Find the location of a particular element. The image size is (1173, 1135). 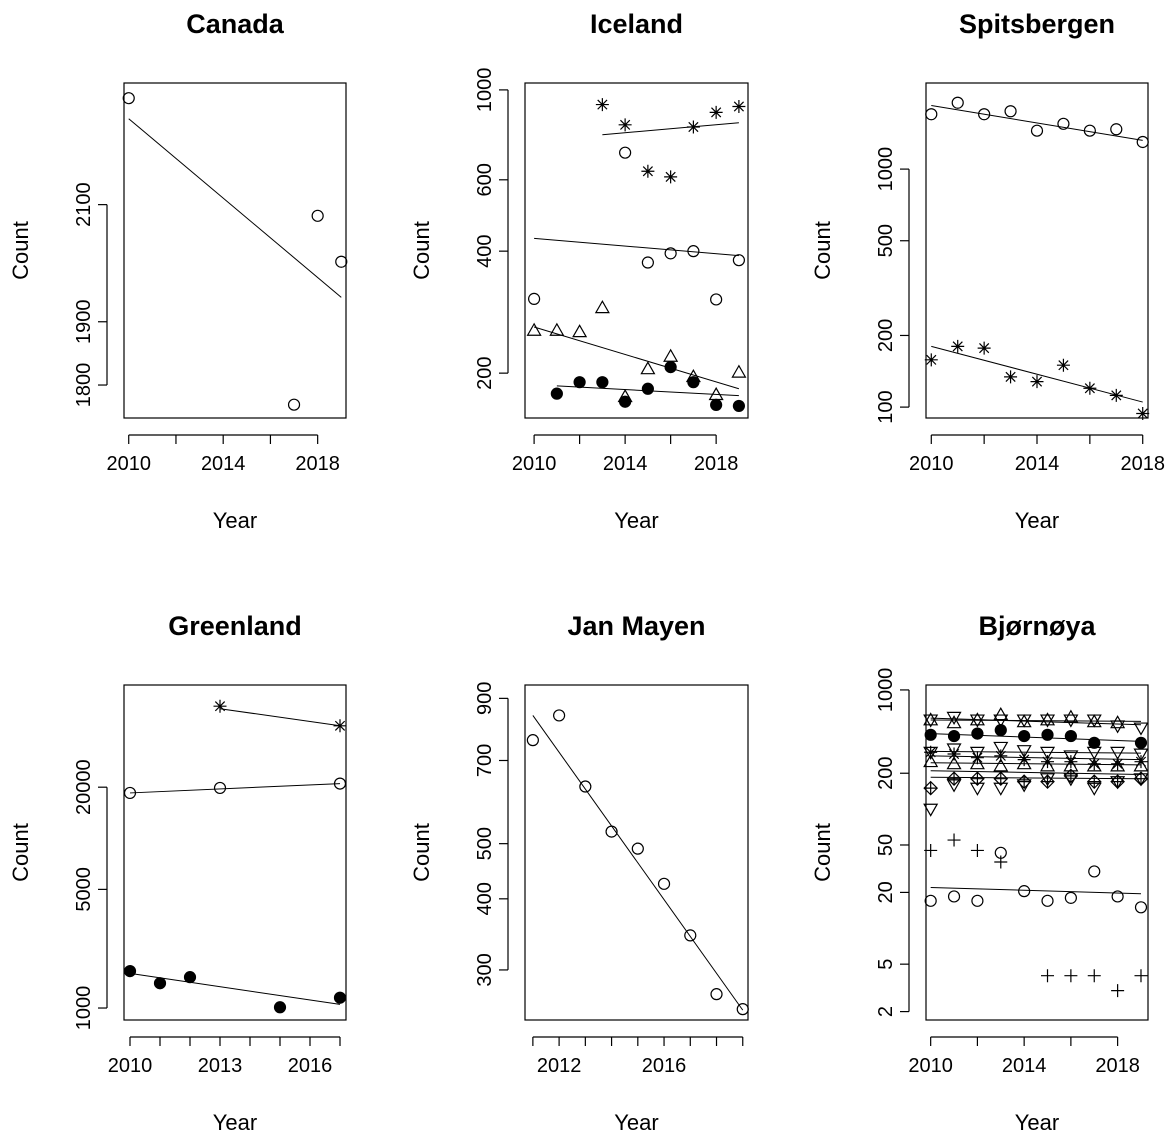

y-tick-label: 50 is located at coordinates (886, 845).